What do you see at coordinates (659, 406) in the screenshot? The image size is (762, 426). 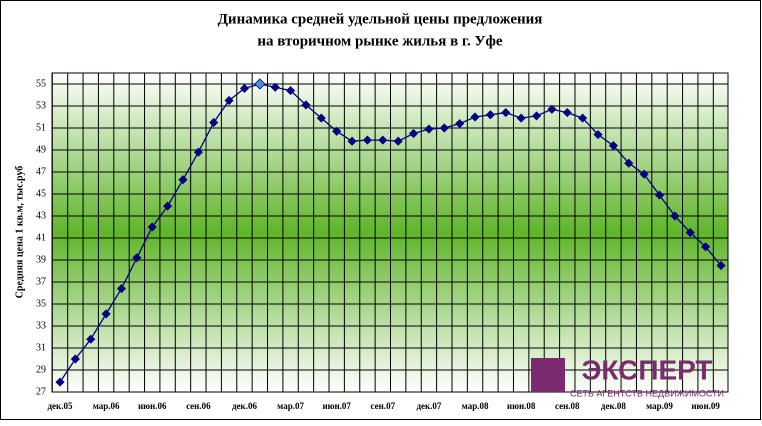 I see `x-tick-label: мар.09` at bounding box center [659, 406].